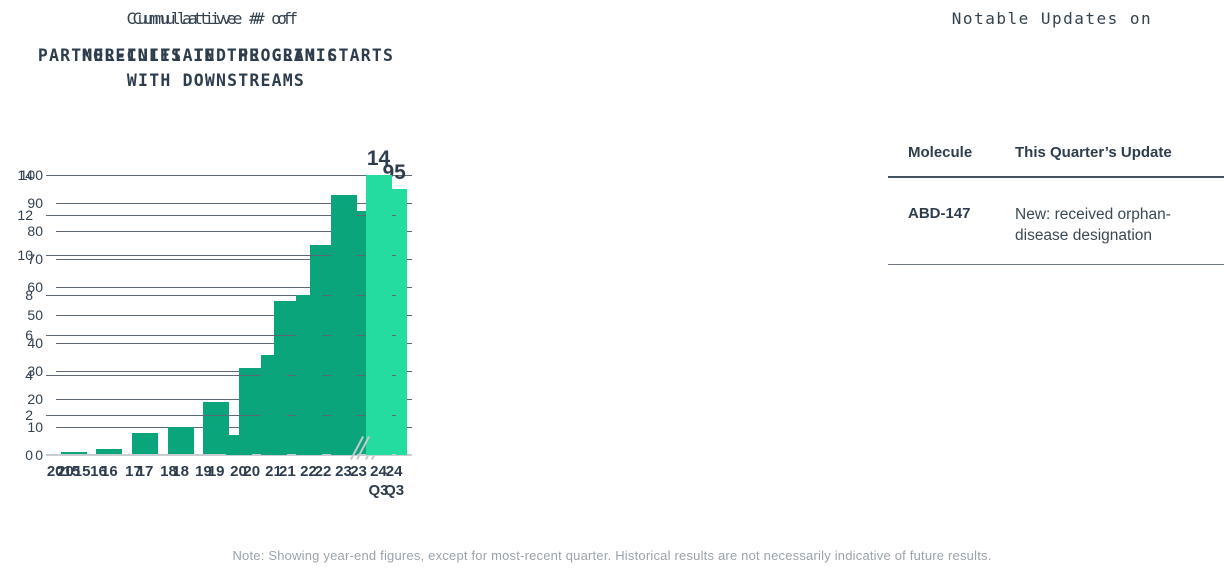  Describe the element at coordinates (360, 450) in the screenshot. I see `axis-break-icon` at that location.